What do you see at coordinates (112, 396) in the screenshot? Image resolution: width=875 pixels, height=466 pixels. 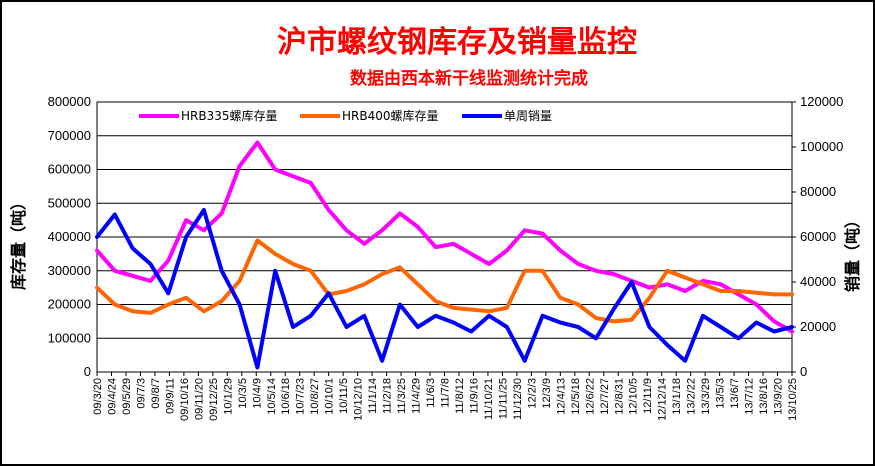 I see `x-tick-label: 09/4/24` at bounding box center [112, 396].